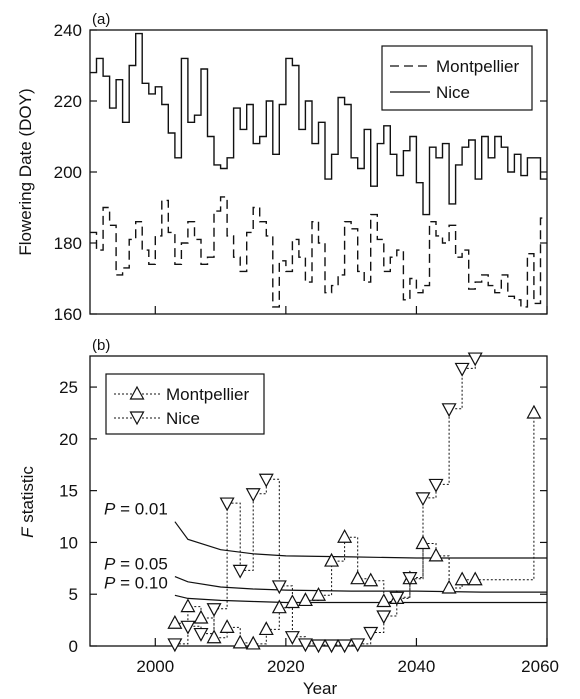 The width and height of the screenshot is (580, 699). I want to click on reference-curve-label-rest: = 0.01, so click(141, 509).